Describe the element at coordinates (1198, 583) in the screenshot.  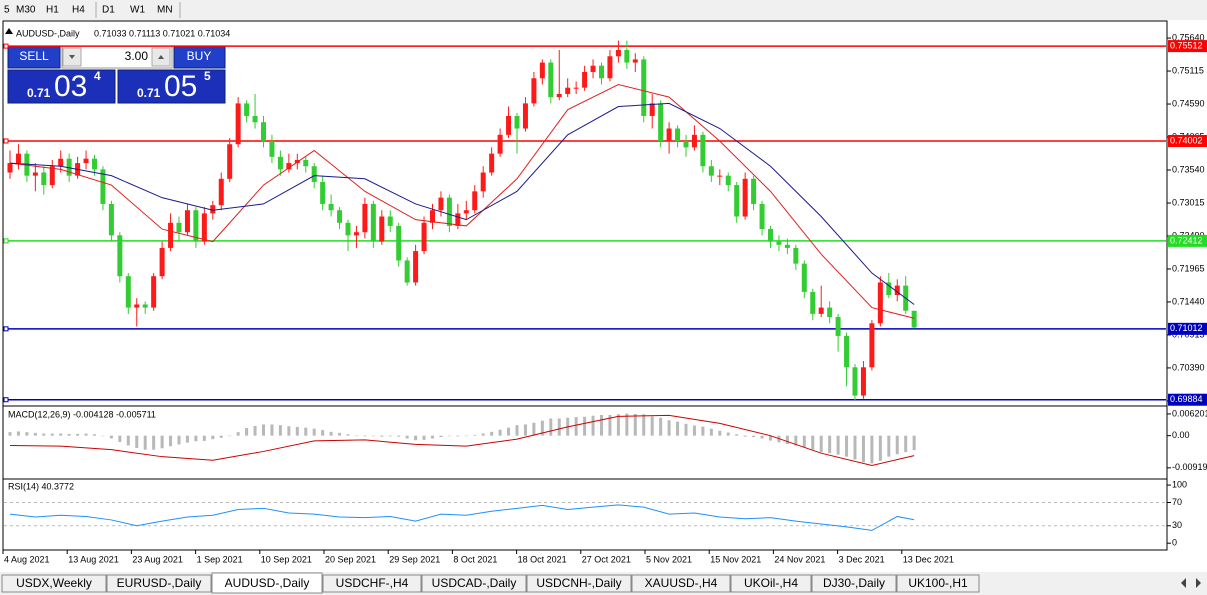
I see `tab-scroll-right` at that location.